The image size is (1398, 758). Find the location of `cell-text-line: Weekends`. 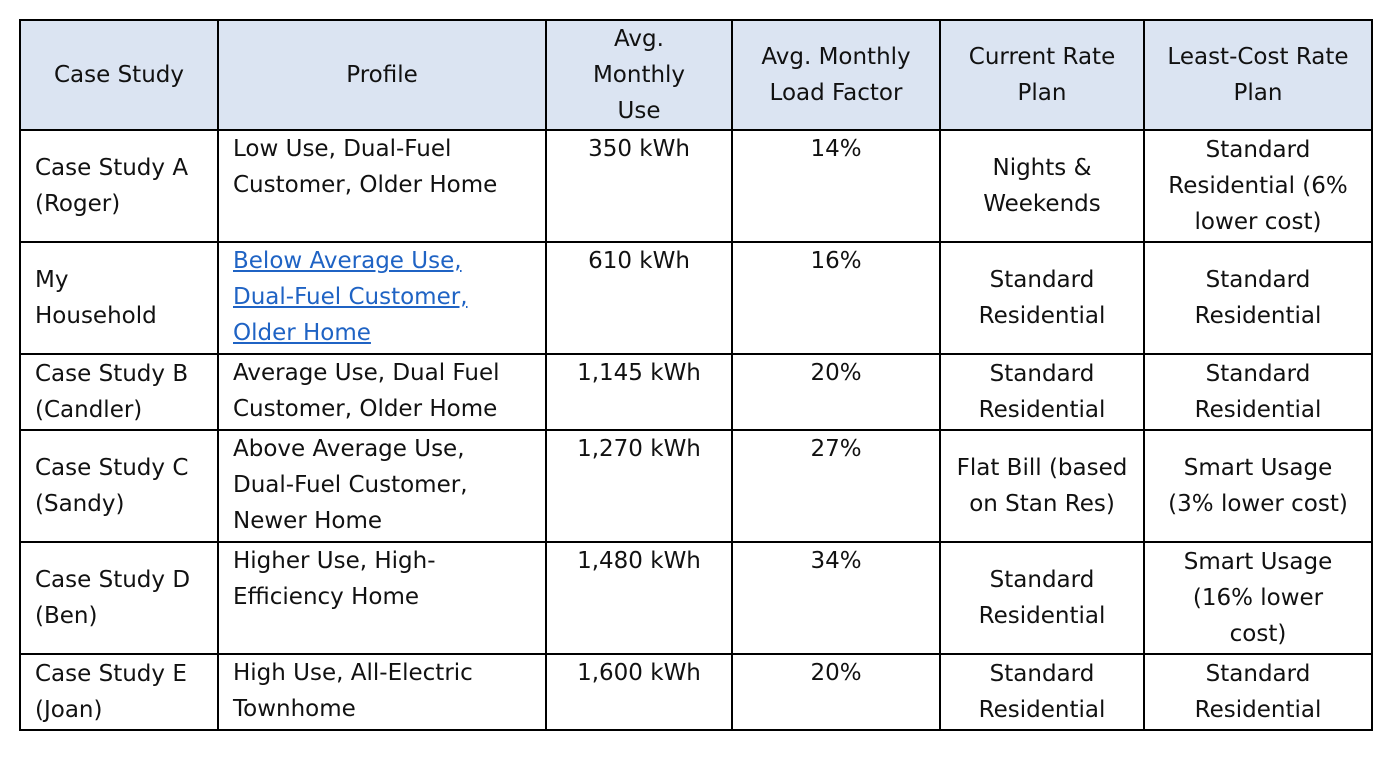

cell-text-line: Weekends is located at coordinates (1042, 204).